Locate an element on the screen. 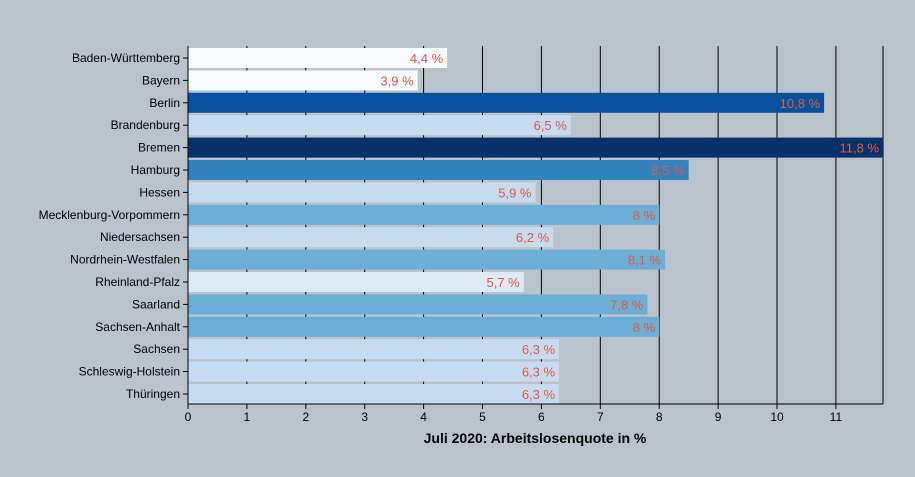  category-label: Thüringen is located at coordinates (153, 394).